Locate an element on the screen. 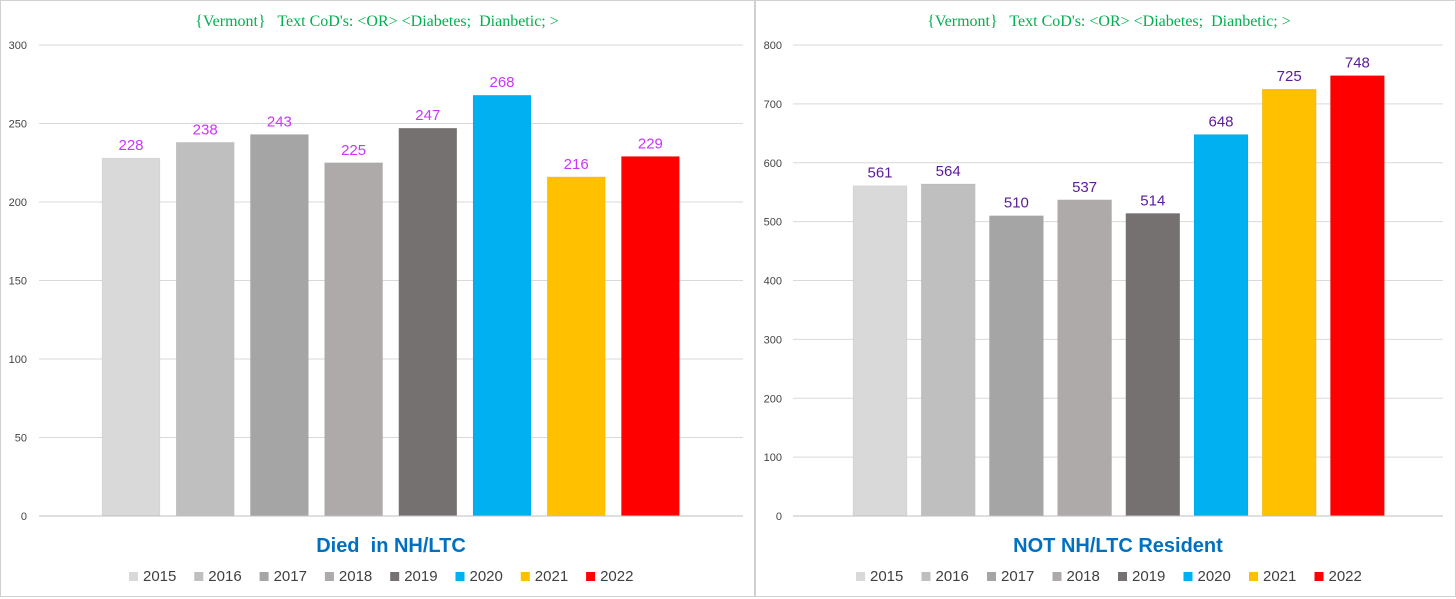 This screenshot has height=599, width=1456. data-label: 216 is located at coordinates (576, 164).